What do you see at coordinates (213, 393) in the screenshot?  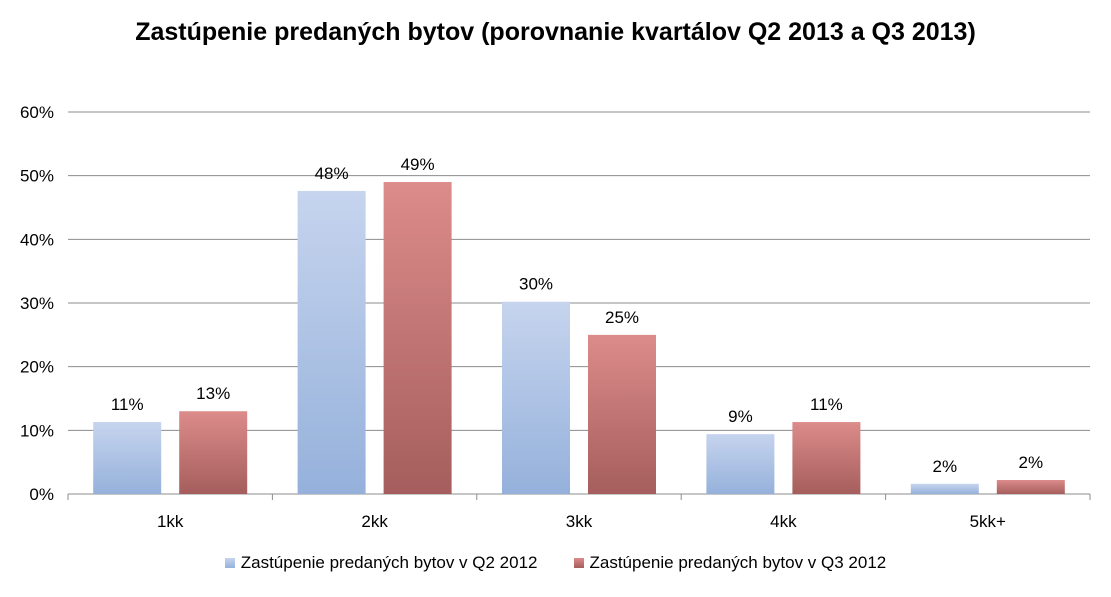 I see `data-label: 13%` at bounding box center [213, 393].